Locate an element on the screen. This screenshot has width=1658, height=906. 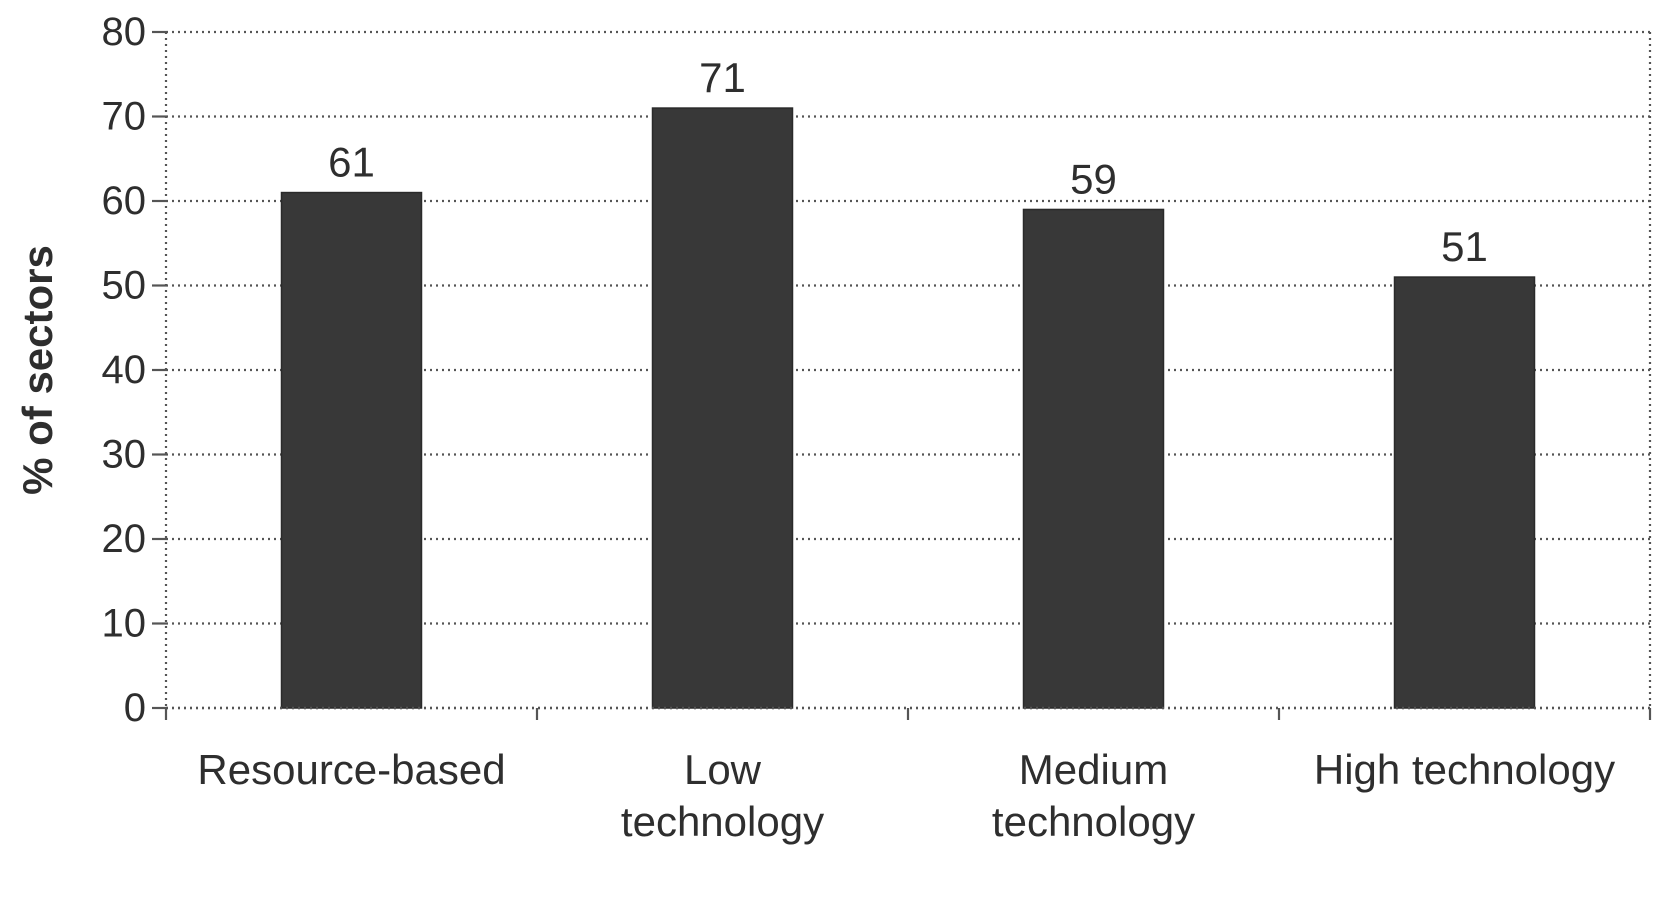
y-tick-label: 20 is located at coordinates (124, 539).